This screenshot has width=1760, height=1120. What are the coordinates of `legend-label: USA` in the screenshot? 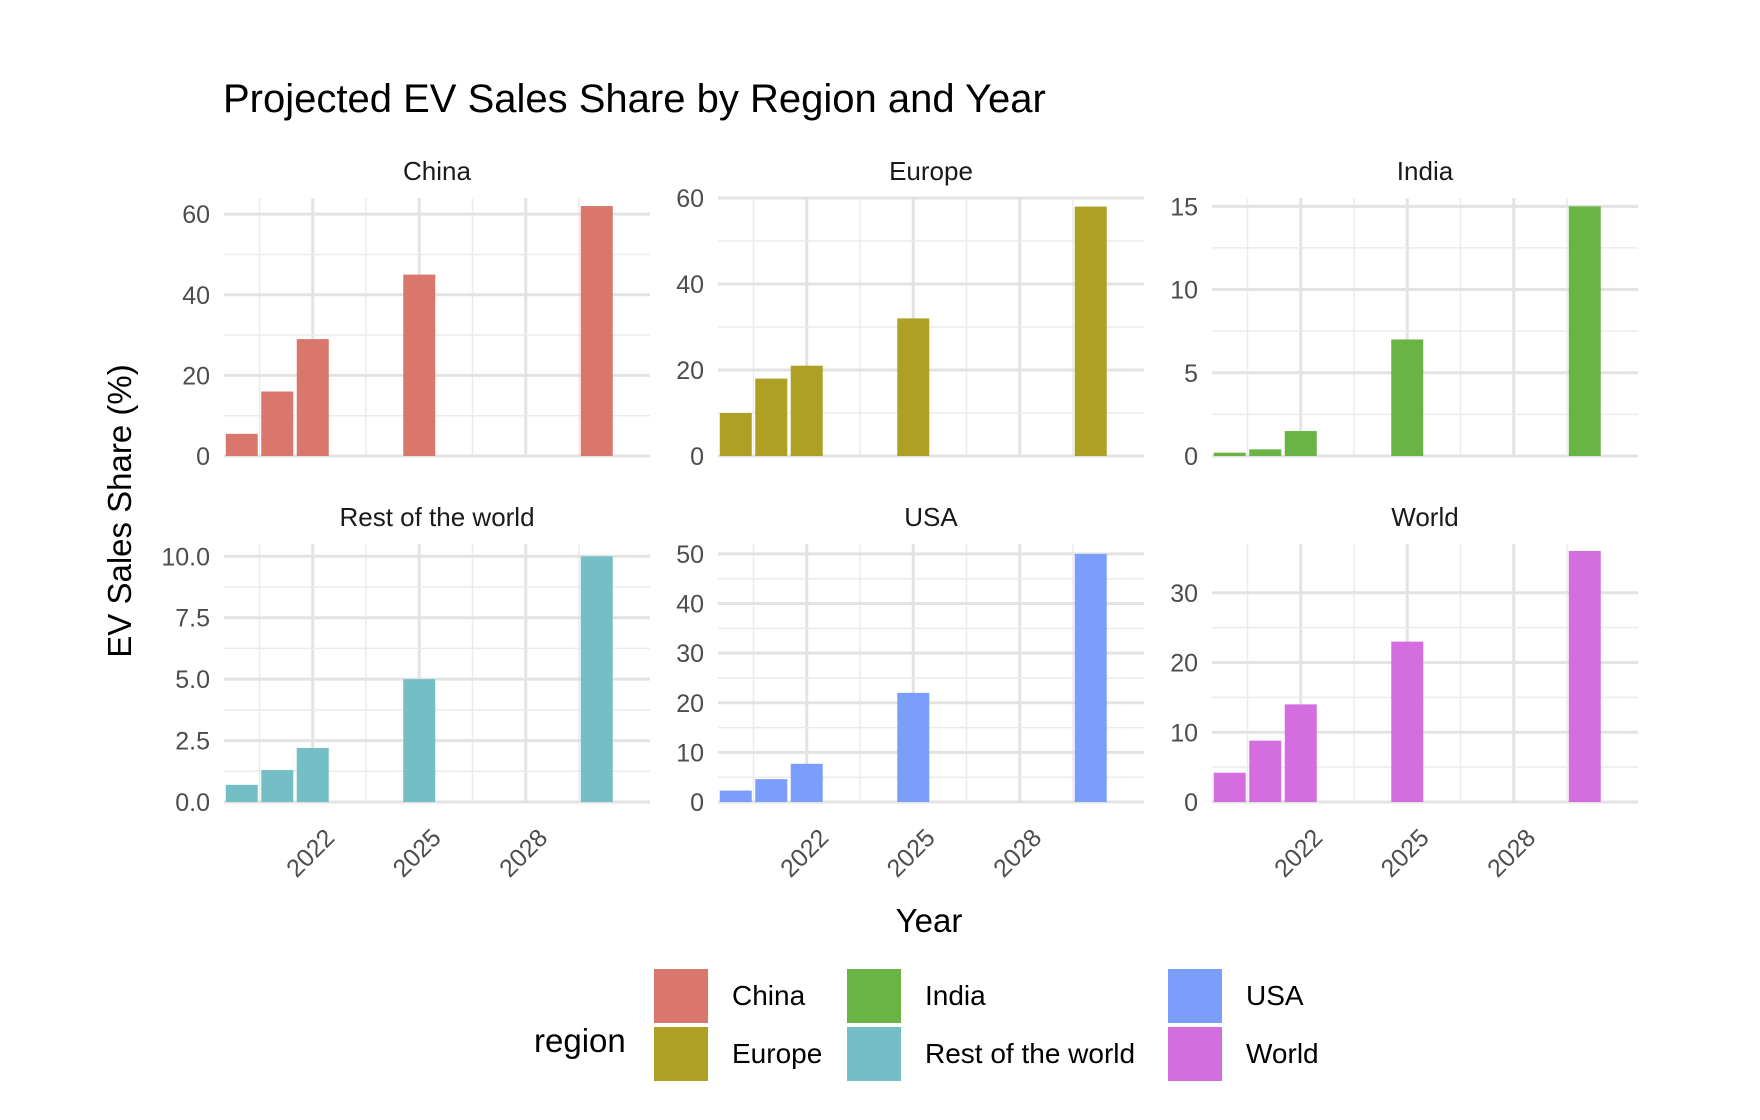 It's located at (1275, 995).